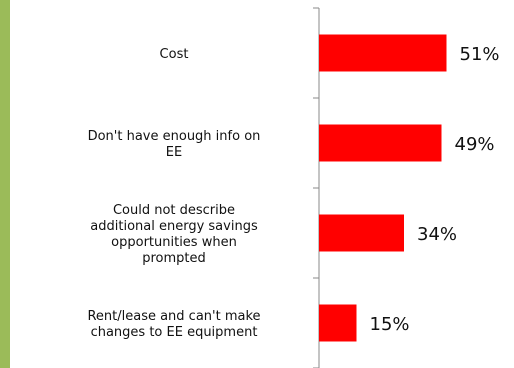  I want to click on category-label-line: Cost, so click(174, 54).